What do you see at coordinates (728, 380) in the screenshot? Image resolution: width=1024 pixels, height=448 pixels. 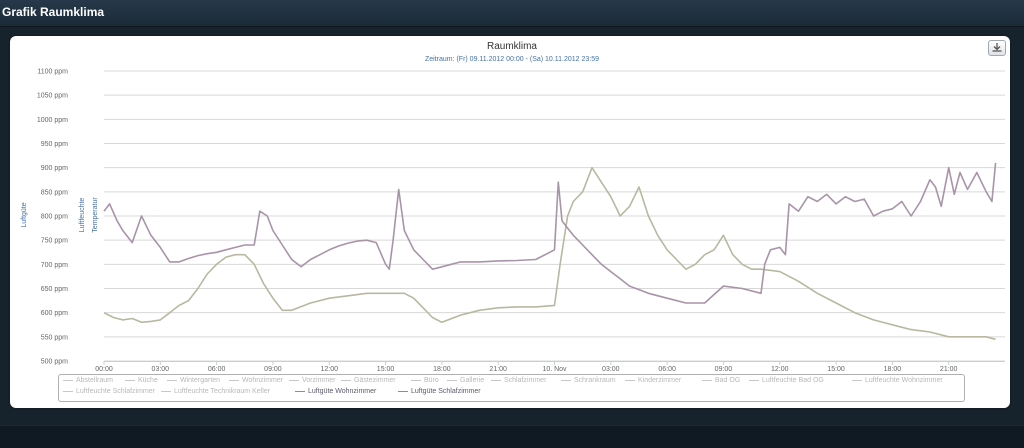 I see `legend-label: Bad OG` at bounding box center [728, 380].